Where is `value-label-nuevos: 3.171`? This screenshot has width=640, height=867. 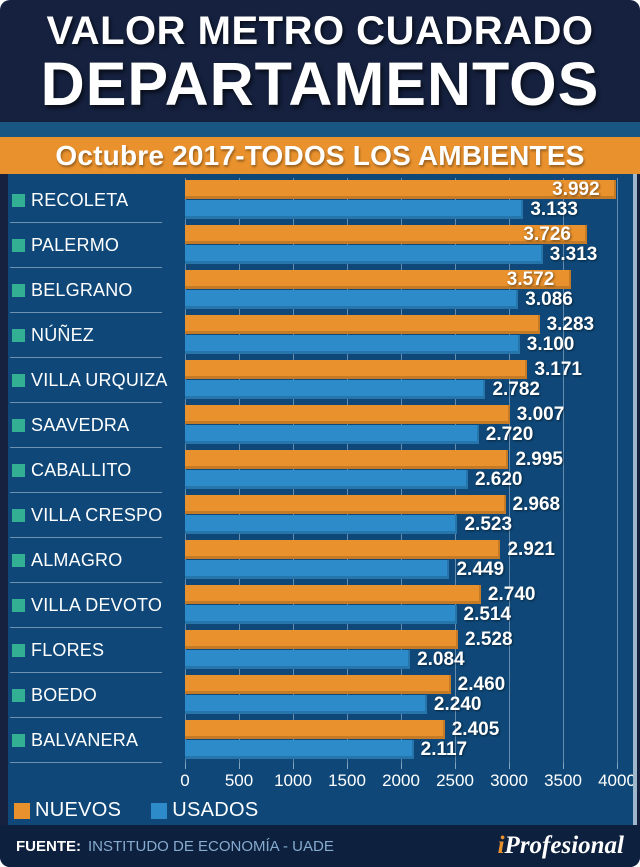
value-label-nuevos: 3.171 is located at coordinates (558, 369).